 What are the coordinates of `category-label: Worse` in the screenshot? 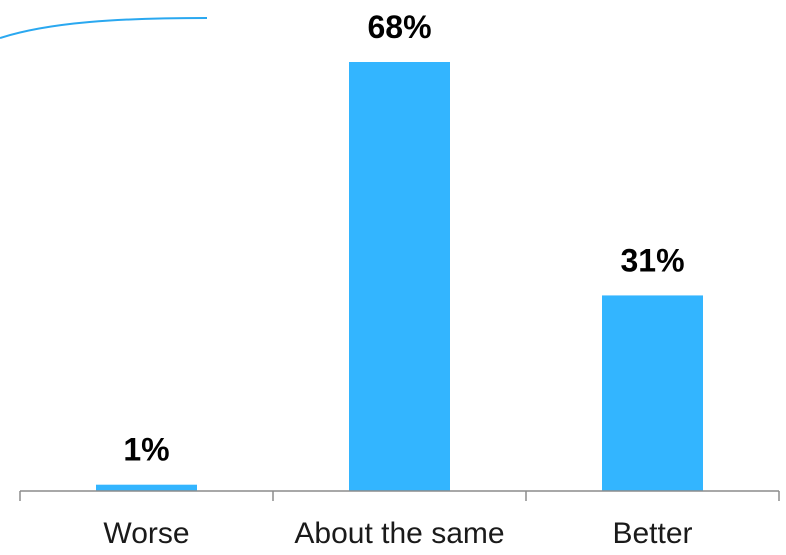 It's located at (146, 533).